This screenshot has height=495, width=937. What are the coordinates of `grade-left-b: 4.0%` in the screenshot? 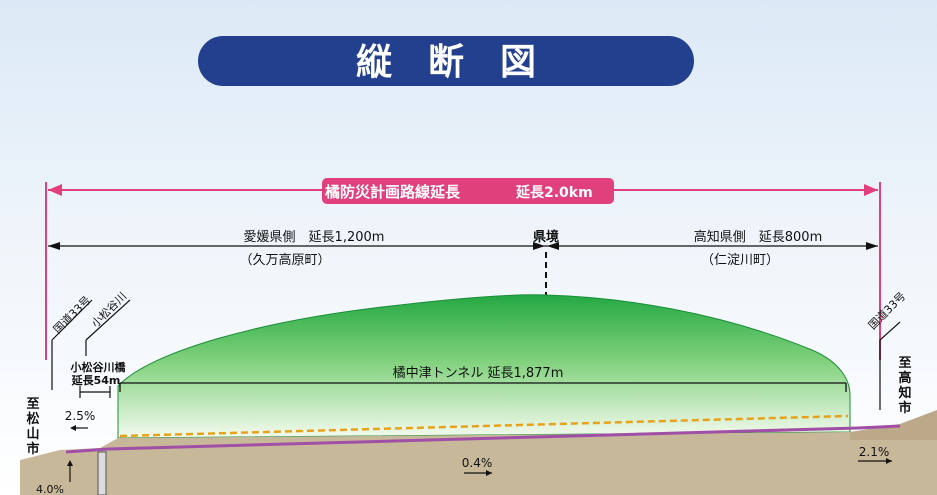 It's located at (50, 489).